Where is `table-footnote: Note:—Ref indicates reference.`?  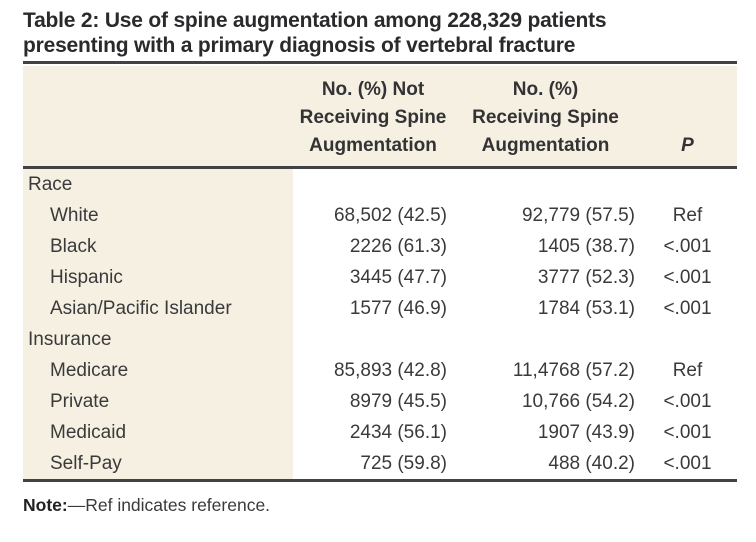
table-footnote: Note:—Ref indicates reference. is located at coordinates (380, 505).